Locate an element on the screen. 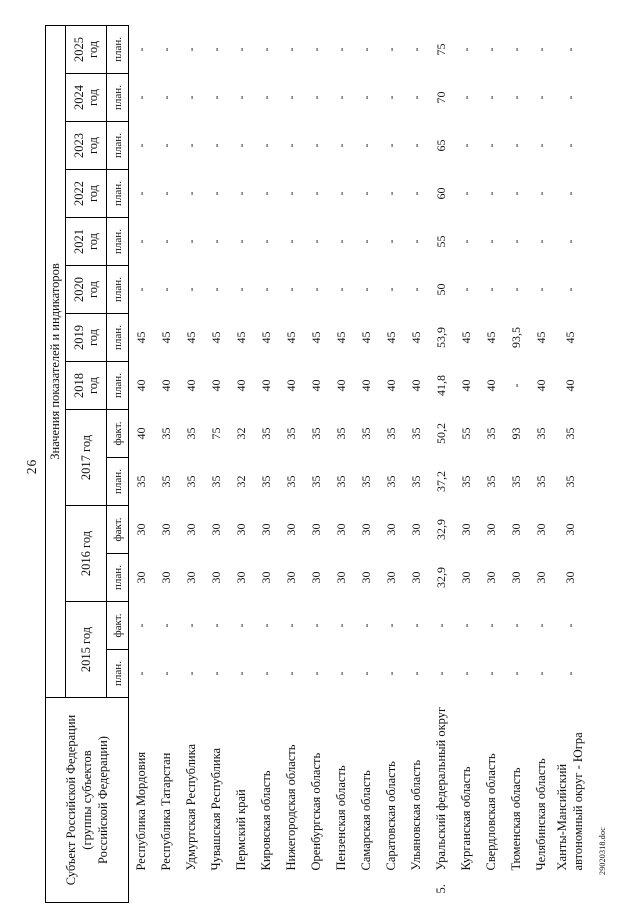 The width and height of the screenshot is (640, 905). region-name-inner: Оренбургская область is located at coordinates (317, 785).